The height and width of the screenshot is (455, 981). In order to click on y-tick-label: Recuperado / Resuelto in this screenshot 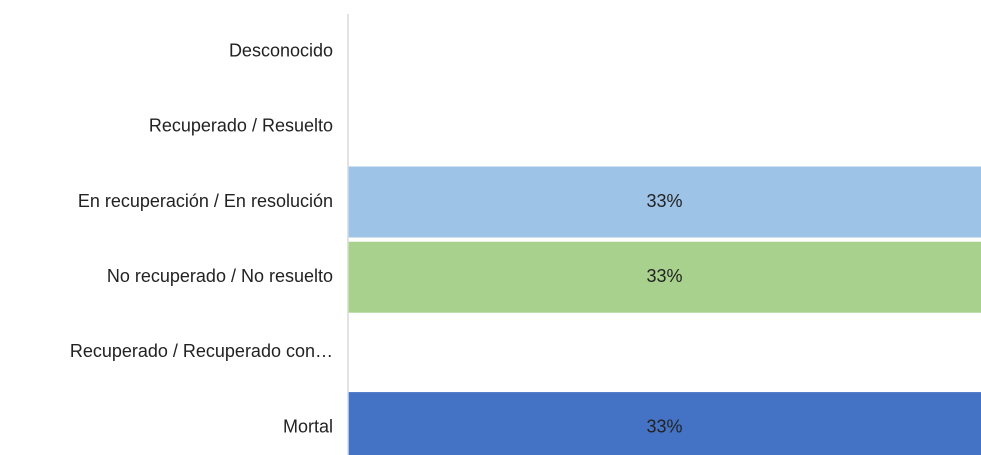, I will do `click(241, 126)`.